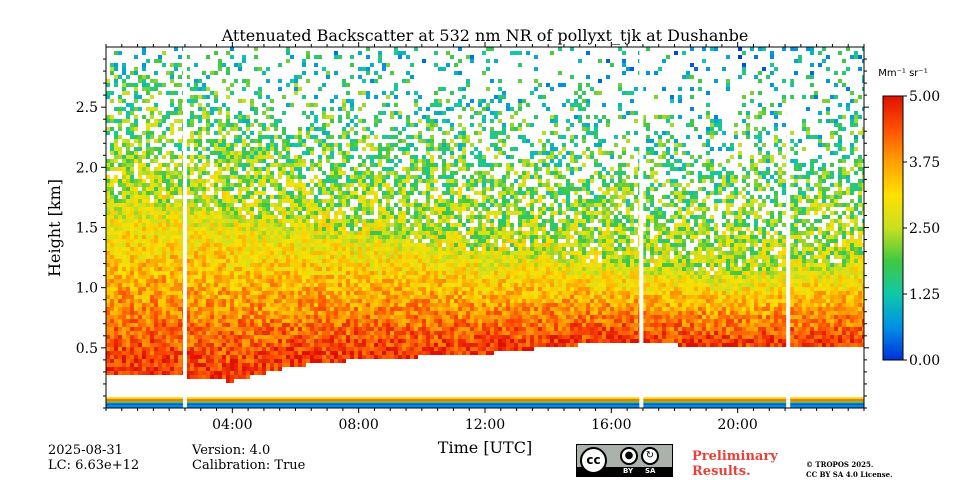 The image size is (960, 480). I want to click on calibration-text: Calibration: True, so click(249, 465).